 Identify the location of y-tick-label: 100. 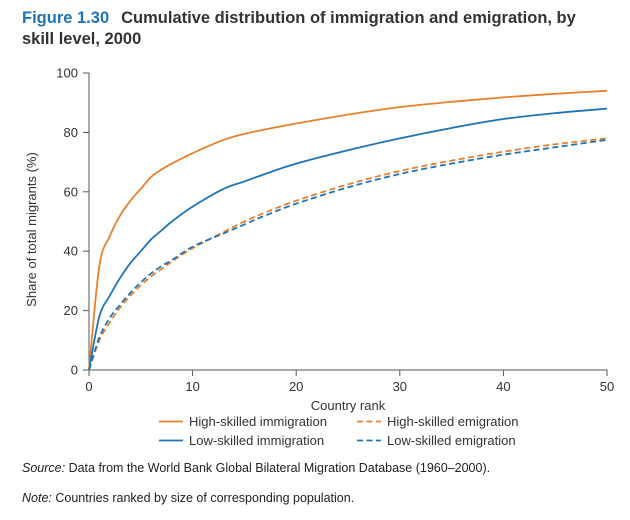
(67, 73).